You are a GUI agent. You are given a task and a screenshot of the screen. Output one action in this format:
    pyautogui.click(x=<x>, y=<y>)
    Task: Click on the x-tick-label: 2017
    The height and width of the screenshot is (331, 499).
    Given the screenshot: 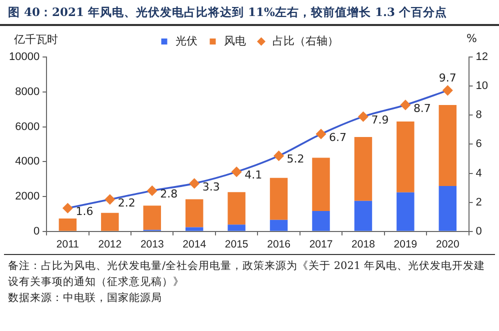 What is the action you would take?
    pyautogui.click(x=321, y=244)
    